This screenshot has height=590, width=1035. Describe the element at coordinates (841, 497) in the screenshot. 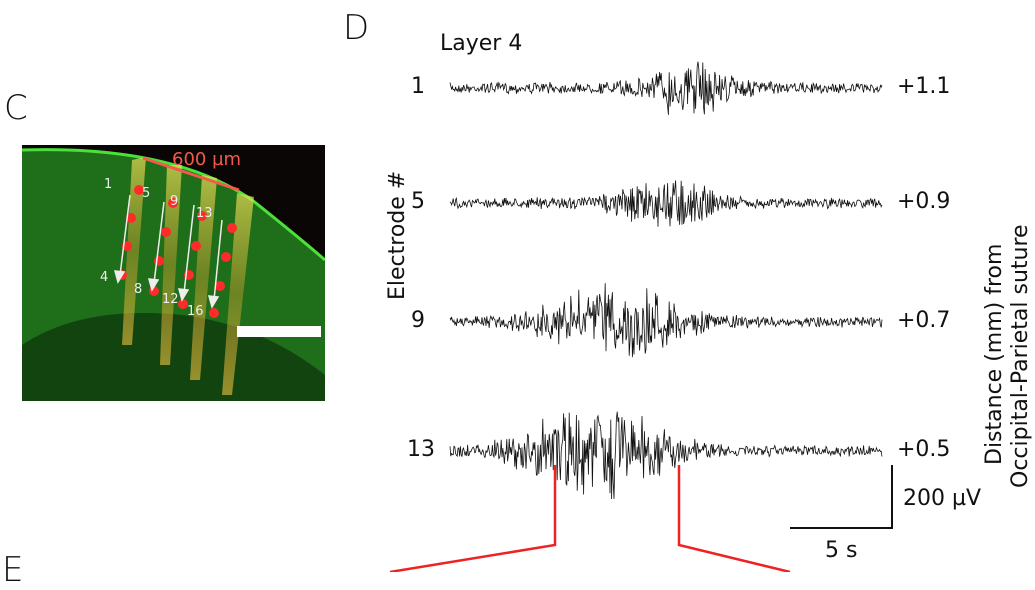

I see `scale-bar` at that location.